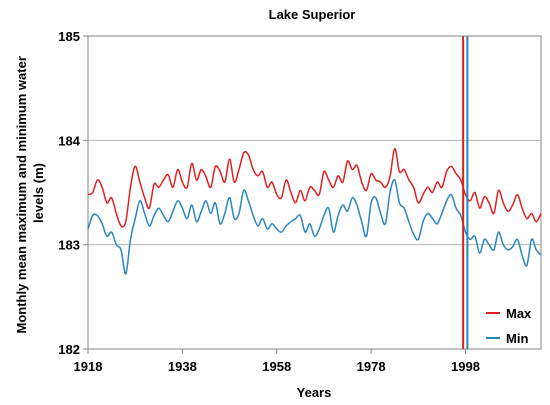  I want to click on x-tick-label-1958: 1958, so click(276, 366).